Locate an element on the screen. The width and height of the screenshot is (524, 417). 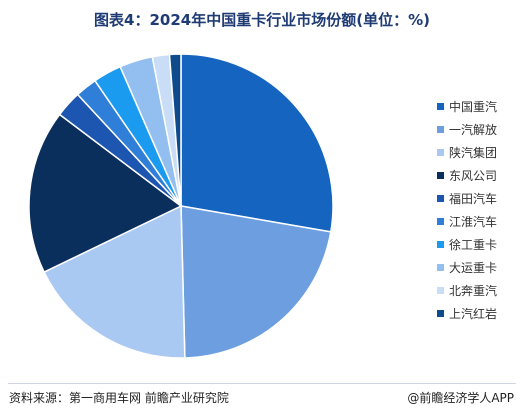
legend-label: 福田汽车 is located at coordinates (473, 199).